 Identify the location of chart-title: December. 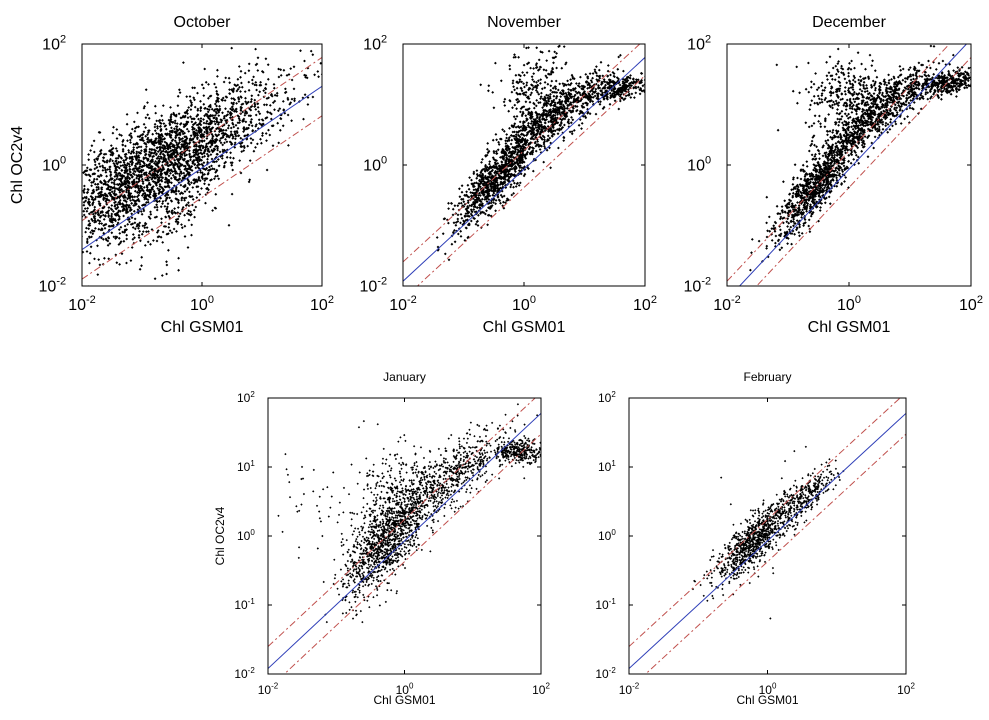
(849, 22).